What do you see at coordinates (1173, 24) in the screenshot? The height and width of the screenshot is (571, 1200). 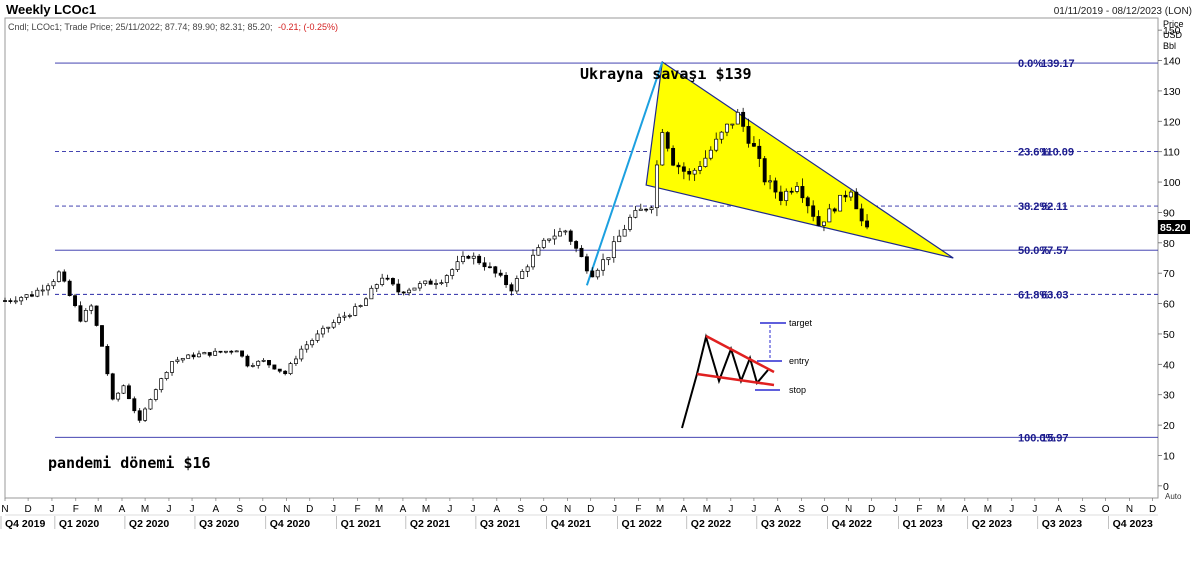 I see `unit-price: Price` at bounding box center [1173, 24].